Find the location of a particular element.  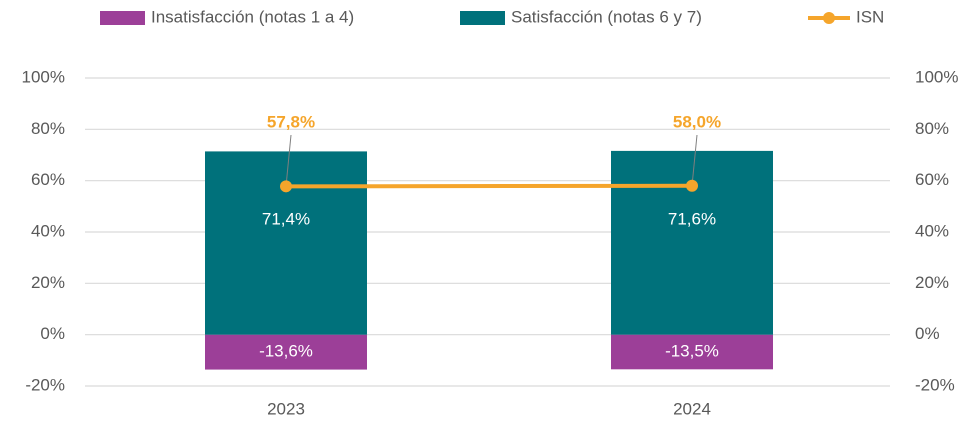

y-tick-label: 0% is located at coordinates (52, 333).